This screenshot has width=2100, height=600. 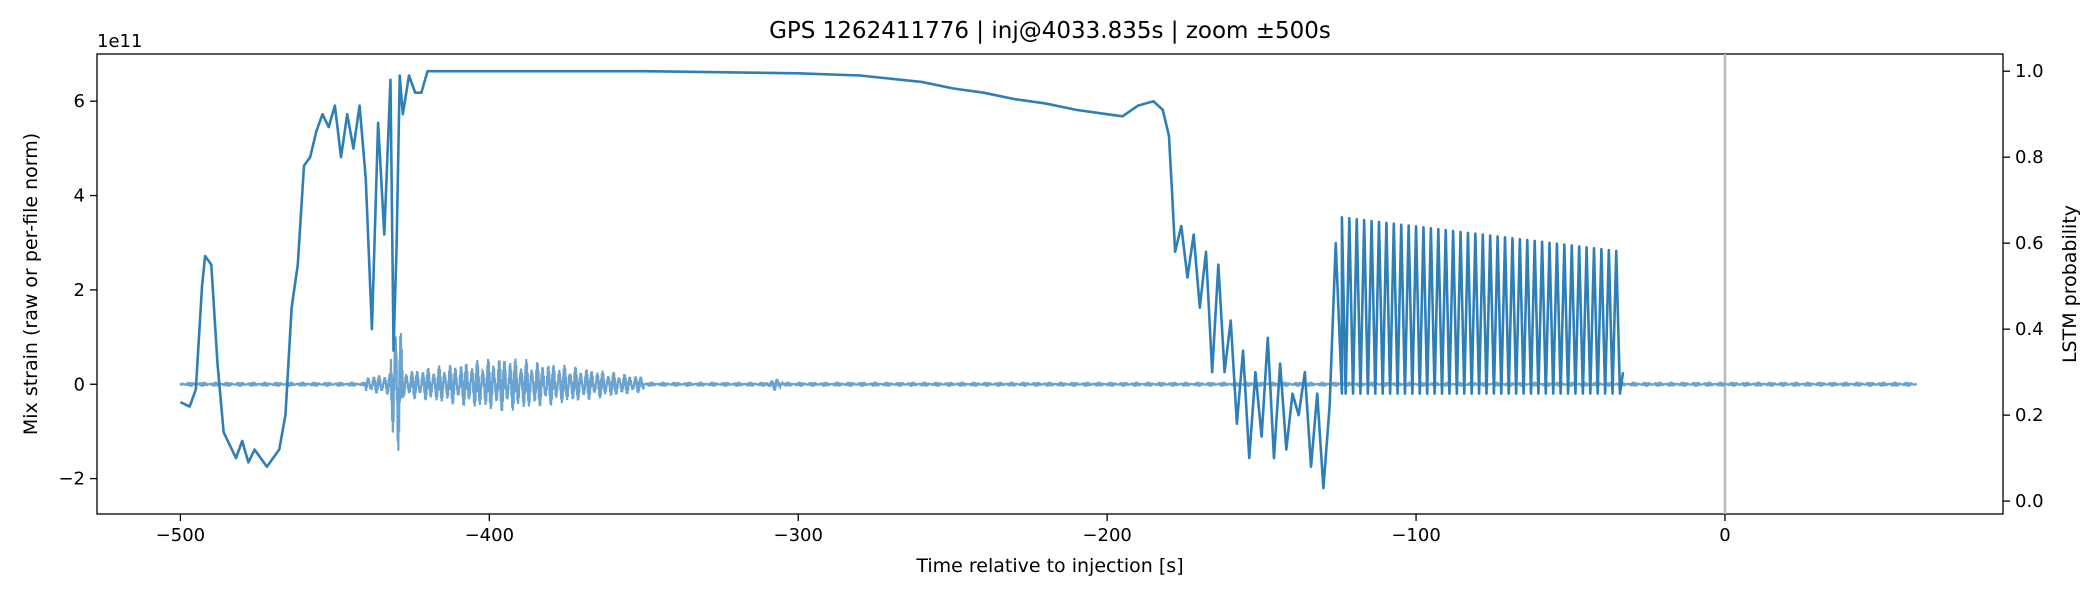 What do you see at coordinates (1106, 535) in the screenshot?
I see `x-tick-label: −200` at bounding box center [1106, 535].